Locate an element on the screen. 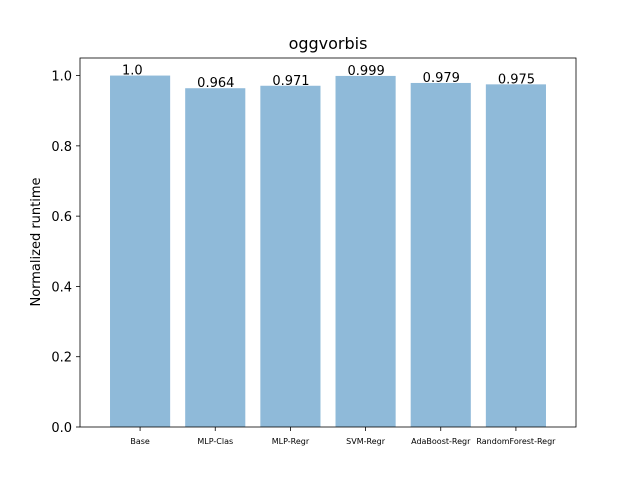 This screenshot has height=484, width=640. y-tick-label: 0.4 is located at coordinates (61, 287).